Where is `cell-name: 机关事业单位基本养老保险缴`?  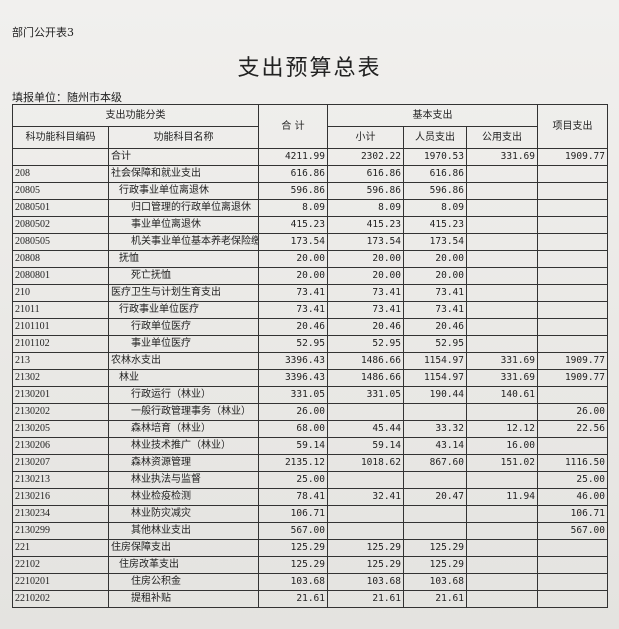
cell-name: 机关事业单位基本养老保险缴 is located at coordinates (183, 242).